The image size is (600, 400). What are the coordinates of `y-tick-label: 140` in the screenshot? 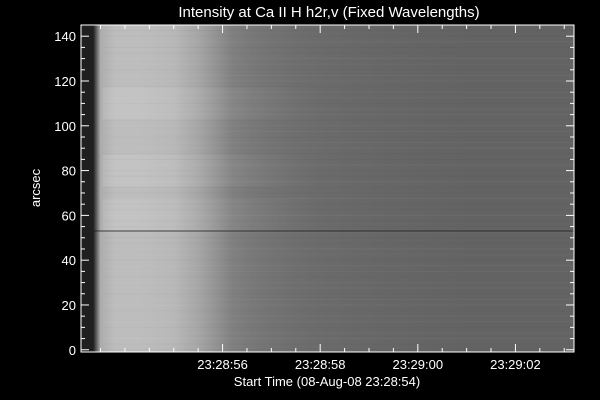 It's located at (65, 36).